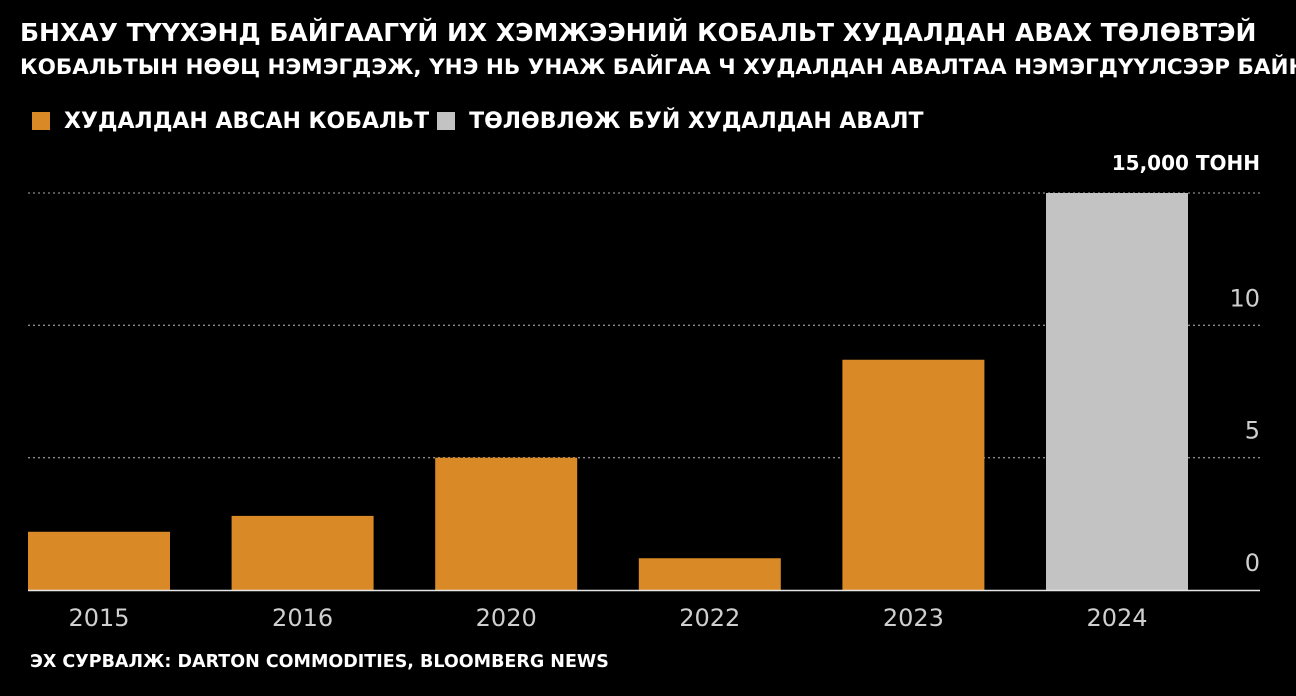 Image resolution: width=1296 pixels, height=696 pixels. Describe the element at coordinates (709, 574) in the screenshot. I see `bar-2022` at that location.